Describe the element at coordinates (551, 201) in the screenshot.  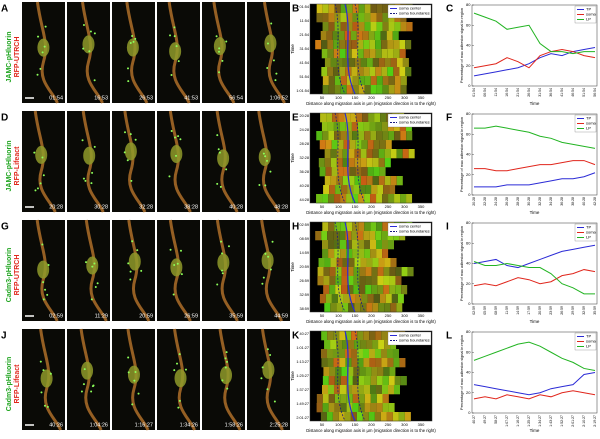
I see `x-tick-label: 34:28` at that location.